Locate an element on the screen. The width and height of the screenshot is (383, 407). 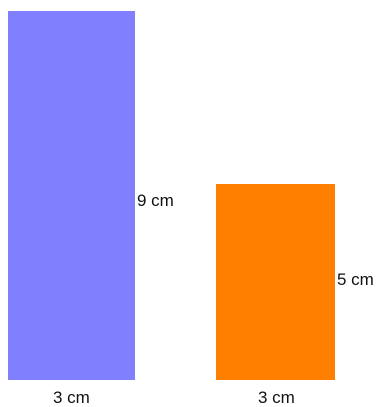
tall-rectangle-height-label: 9 cm is located at coordinates (155, 200).